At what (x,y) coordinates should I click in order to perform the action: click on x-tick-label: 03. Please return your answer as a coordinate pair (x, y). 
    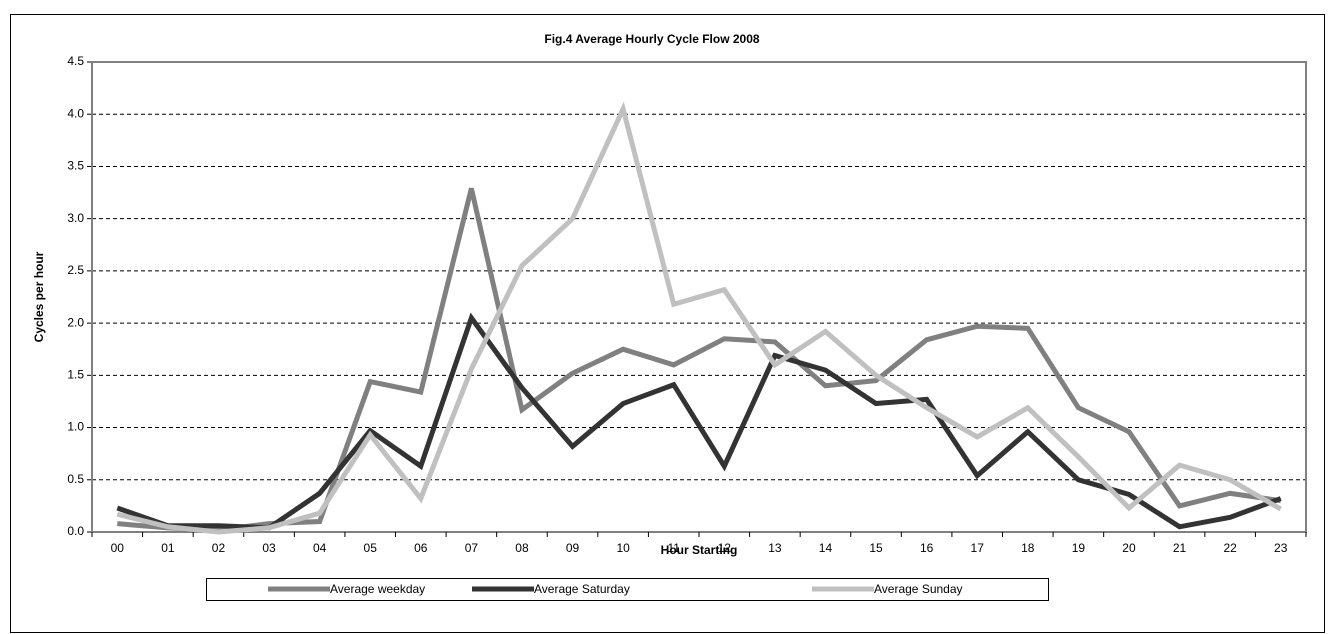
    Looking at the image, I should click on (269, 548).